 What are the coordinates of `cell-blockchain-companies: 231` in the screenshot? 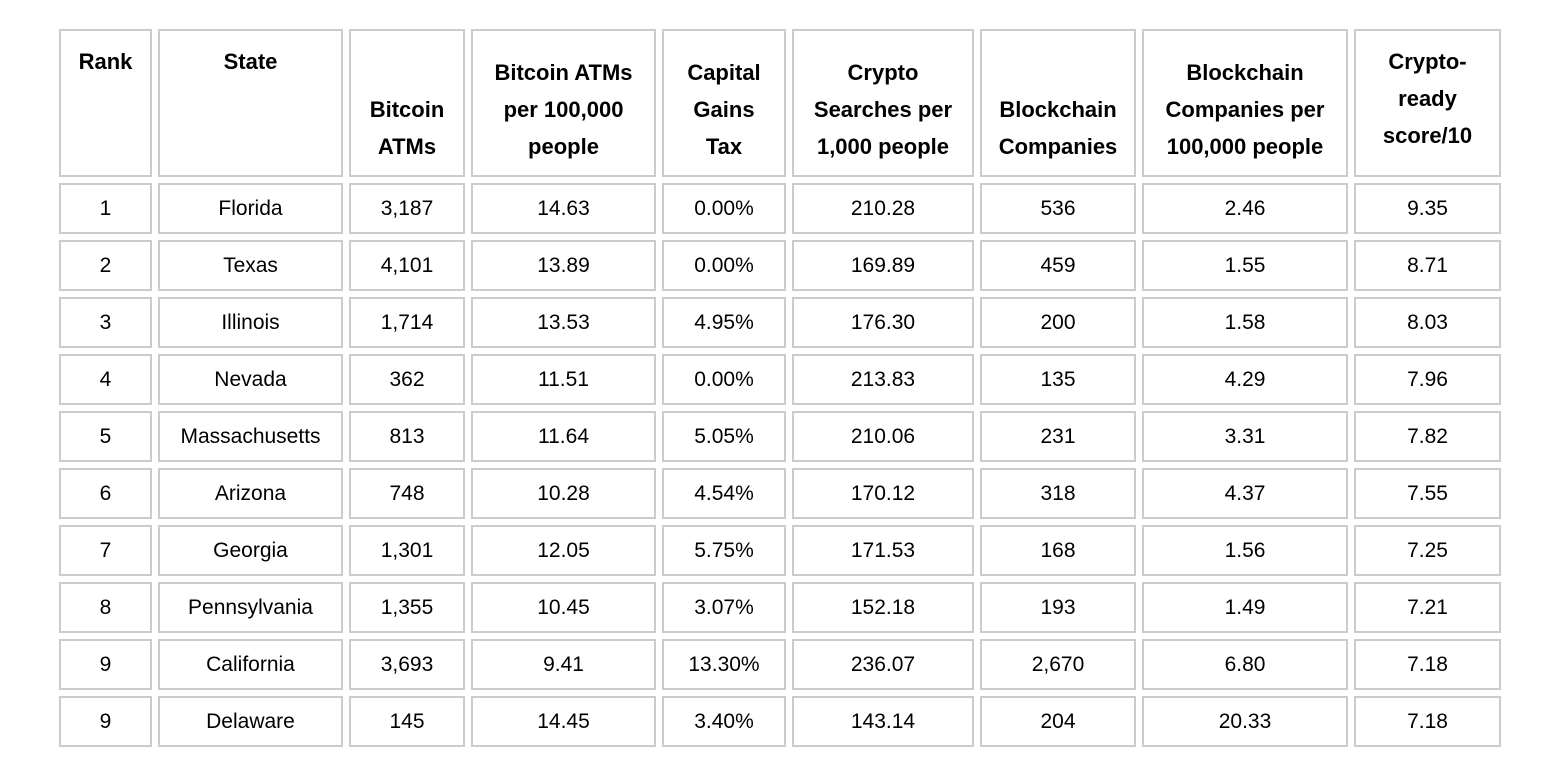 It's located at (1058, 436).